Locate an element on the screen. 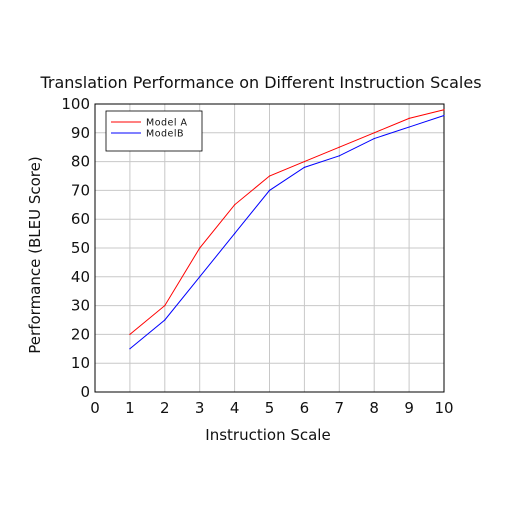 The image size is (512, 512). y-tick-label: 50 is located at coordinates (80, 248).